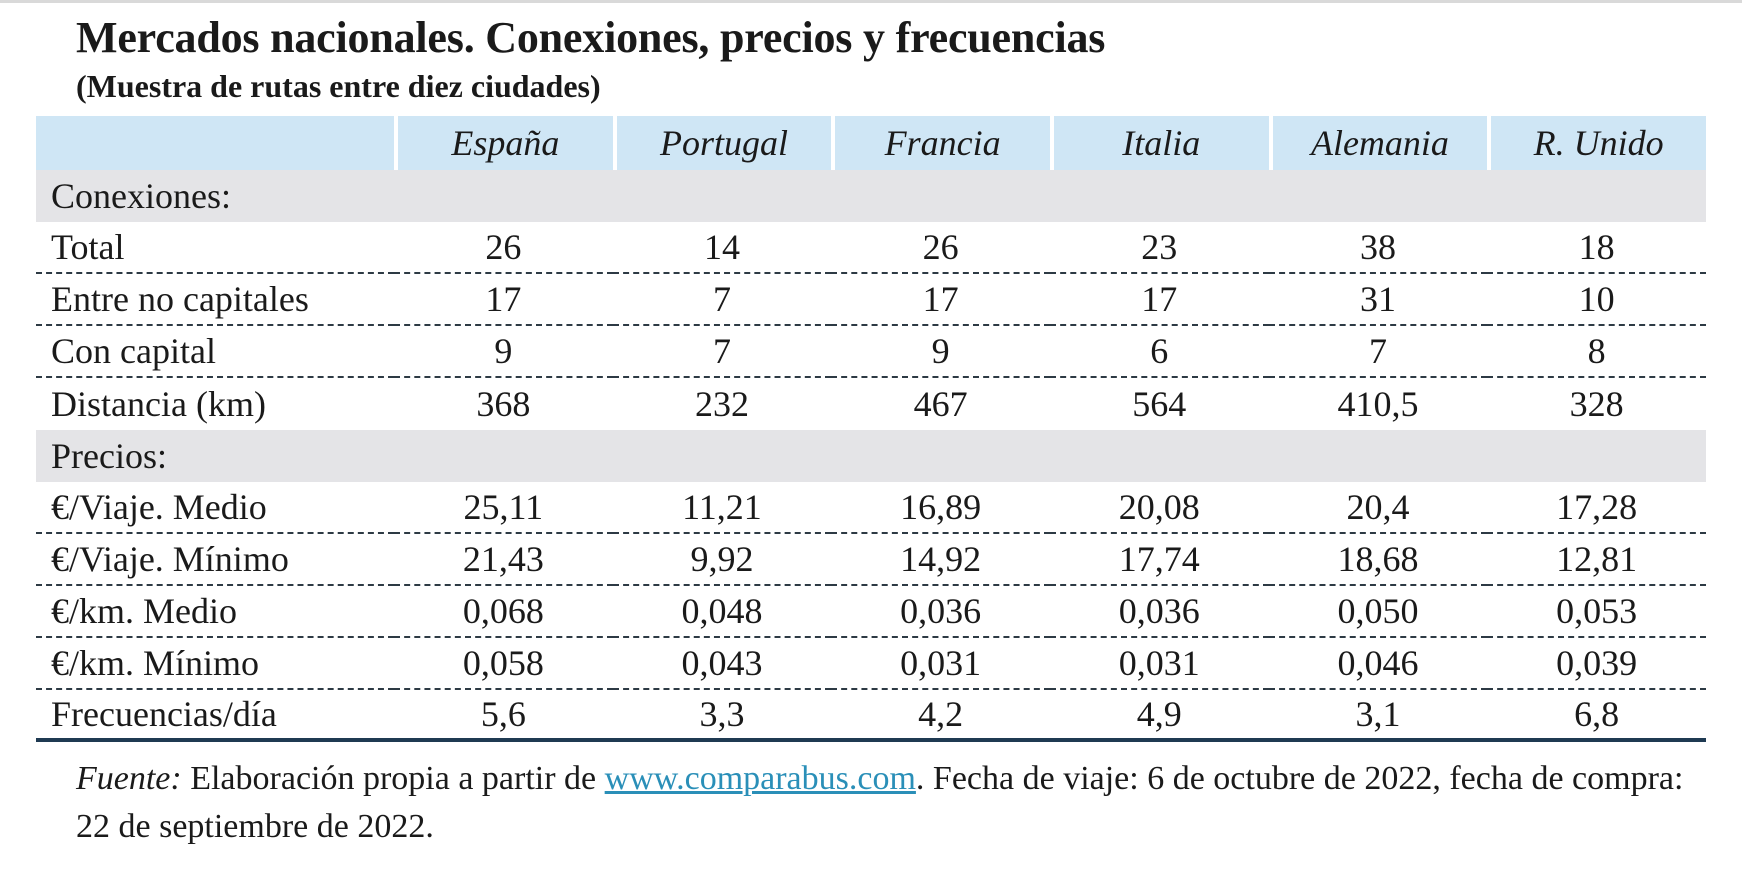 The height and width of the screenshot is (891, 1742). Describe the element at coordinates (1378, 248) in the screenshot. I see `table-cell: 38` at that location.